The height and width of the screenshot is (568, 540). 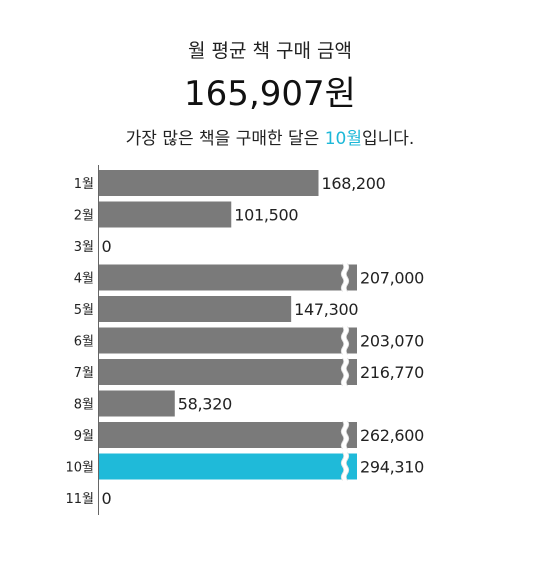 What do you see at coordinates (326, 309) in the screenshot?
I see `value-label: 147,300` at bounding box center [326, 309].